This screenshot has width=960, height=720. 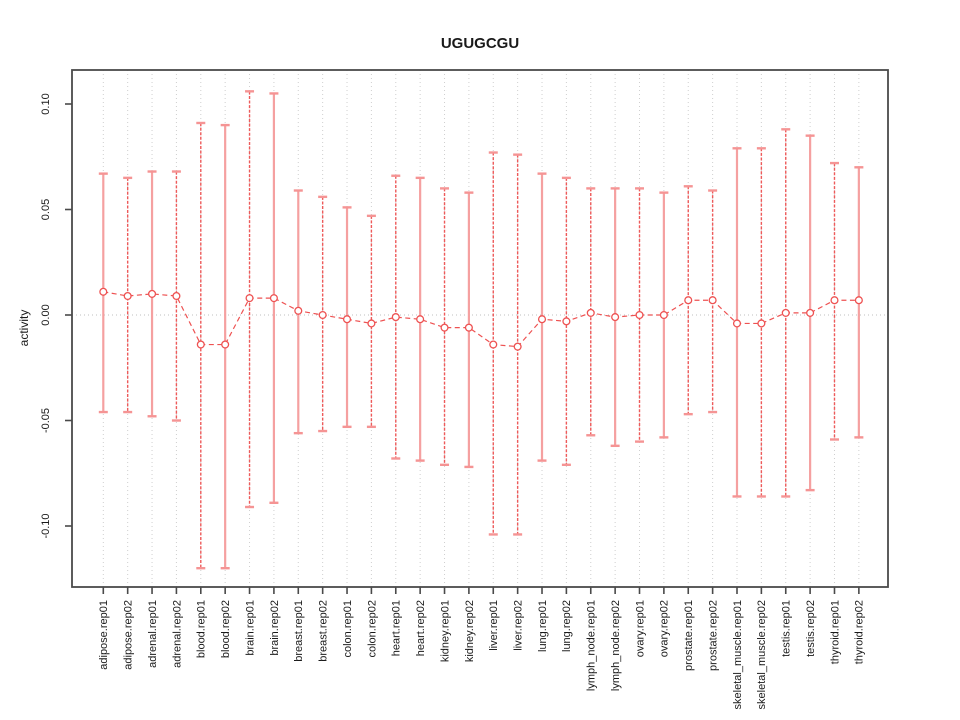 I want to click on x-tick-label: adrenal.rep01, so click(x=153, y=634).